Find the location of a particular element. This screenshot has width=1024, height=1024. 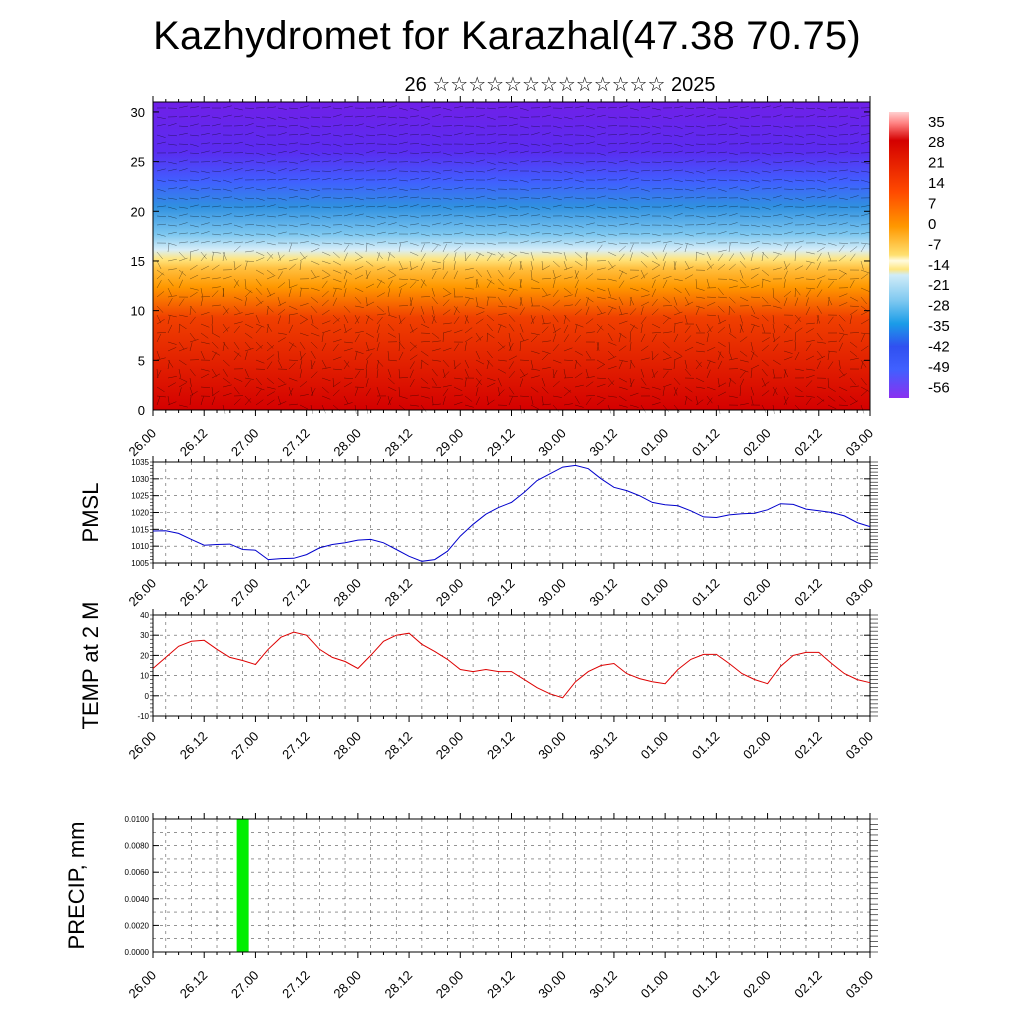

y-tick-label: 25 is located at coordinates (138, 162).